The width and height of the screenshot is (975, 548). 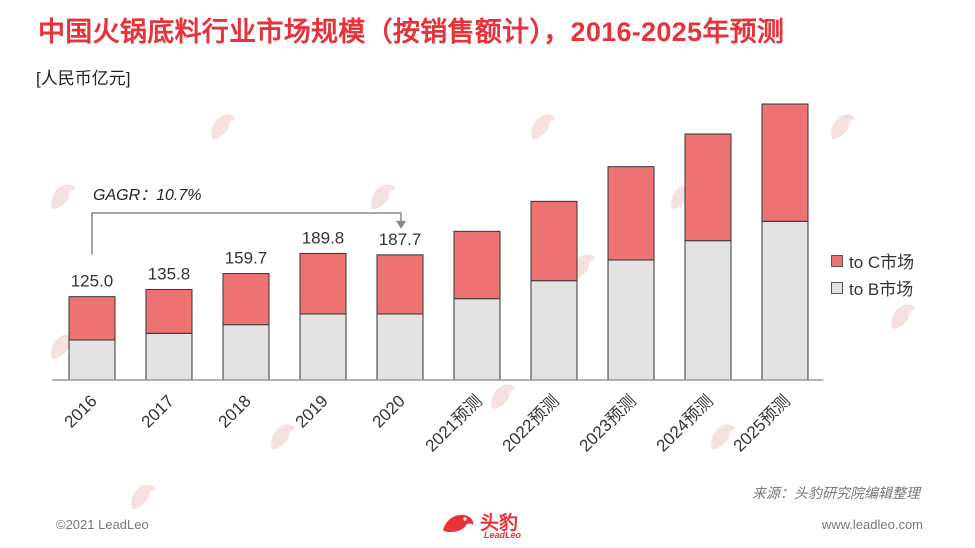 What do you see at coordinates (837, 287) in the screenshot?
I see `legend-swatch-b` at bounding box center [837, 287].